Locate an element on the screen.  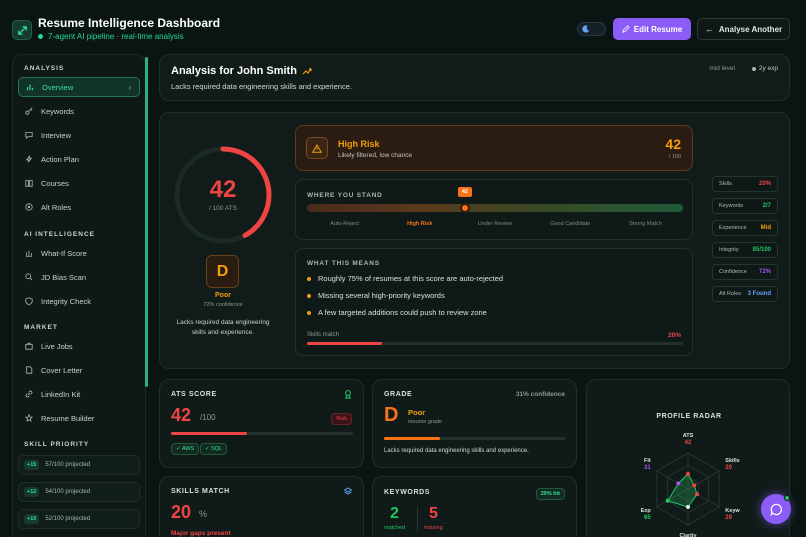
sidebar-item-jd-bias: JD Bias Scan is located at coordinates (79, 277).